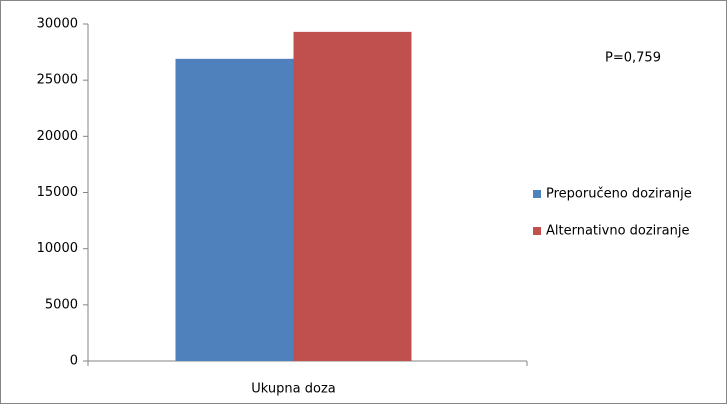  I want to click on y-tick-label: 10000, so click(57, 248).